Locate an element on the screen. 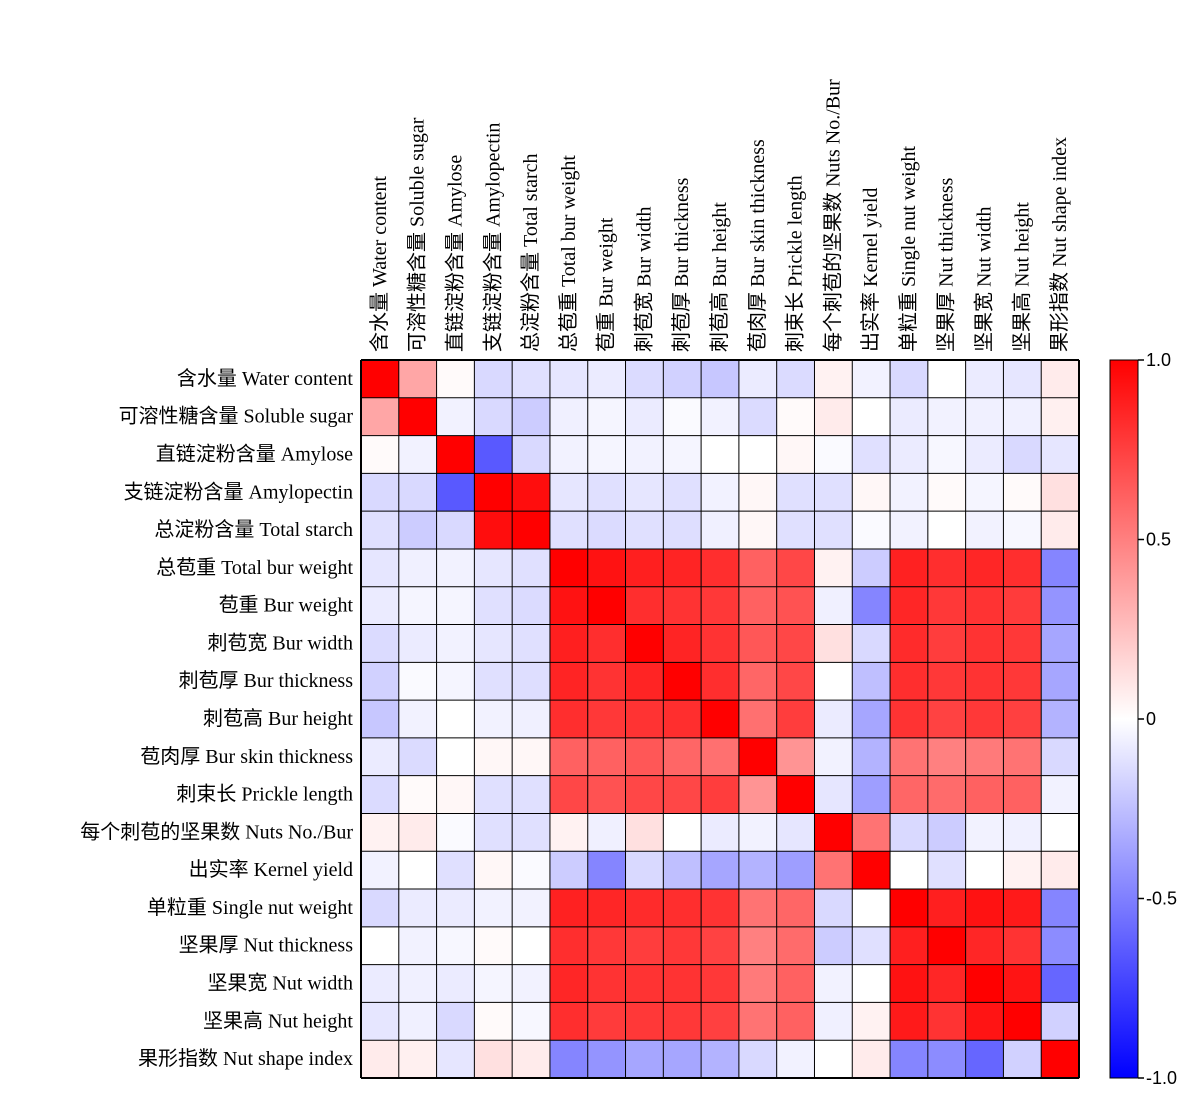 The width and height of the screenshot is (1200, 1106). row-label: 刺苞厚 Bur thickness is located at coordinates (266, 680).